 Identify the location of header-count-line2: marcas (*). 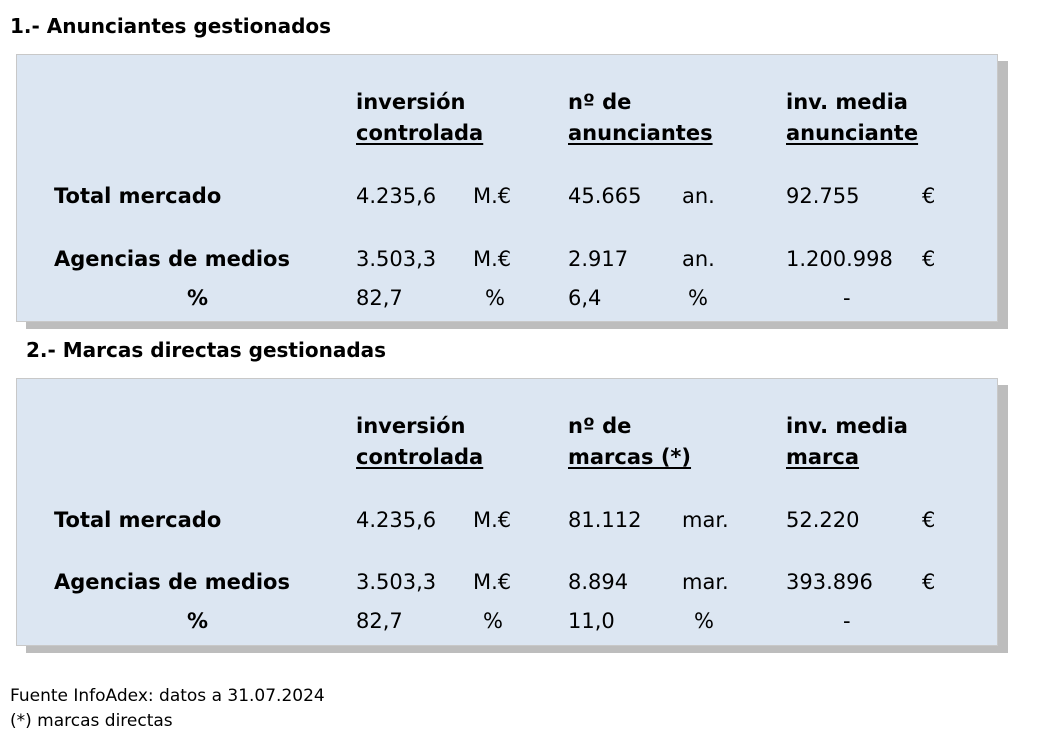
(630, 457).